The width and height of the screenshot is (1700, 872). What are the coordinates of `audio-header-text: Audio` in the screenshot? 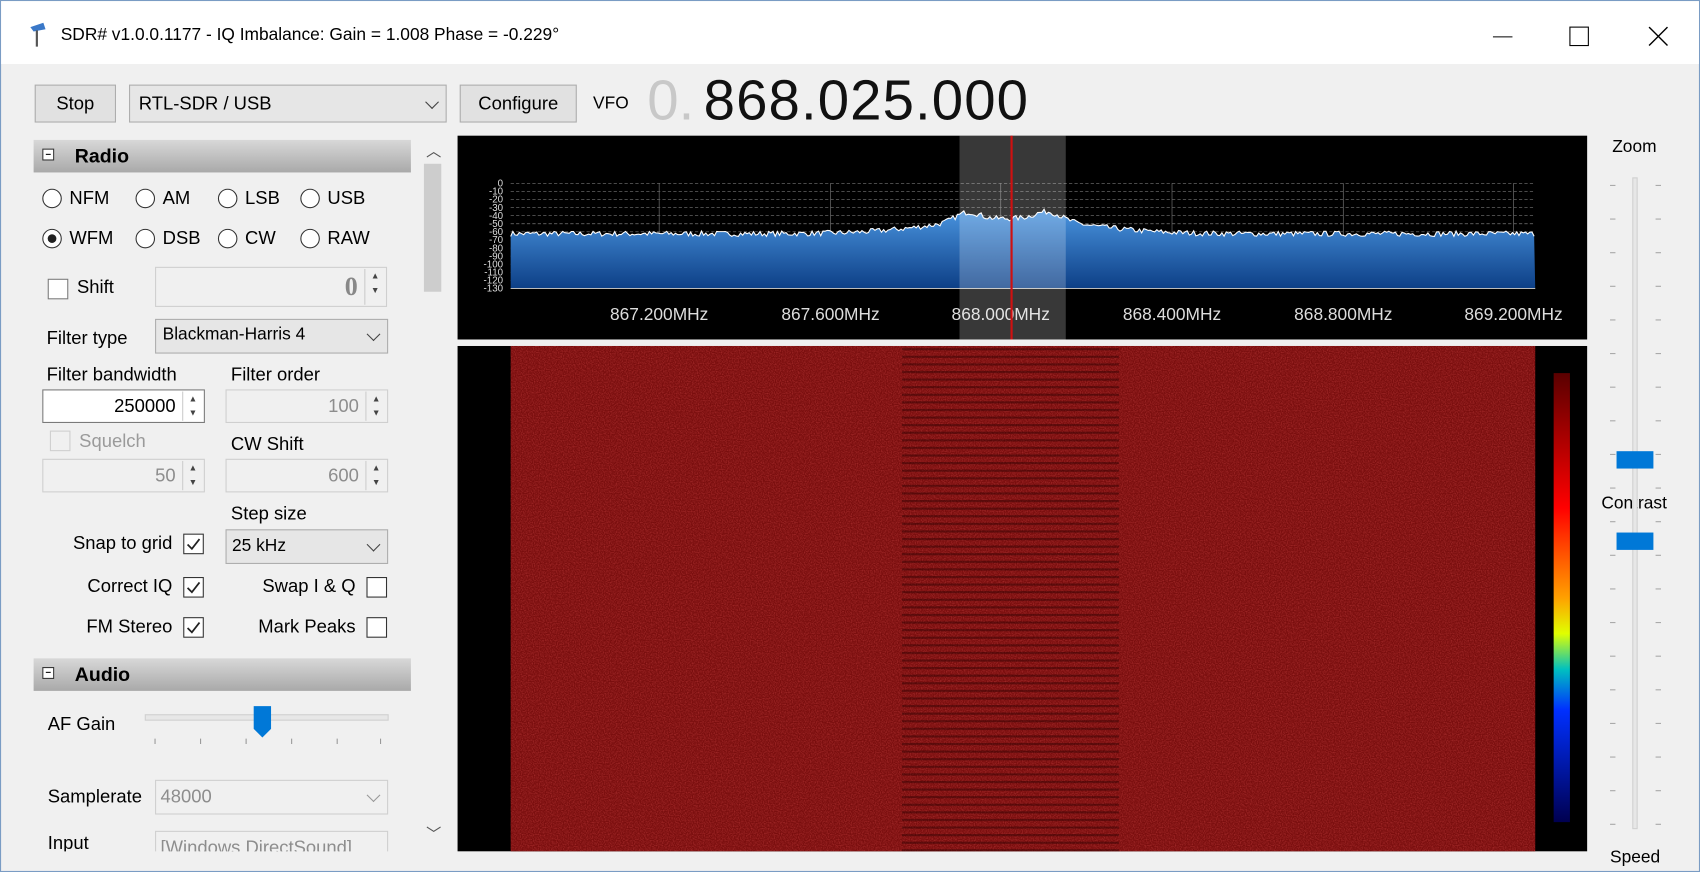 It's located at (102, 674).